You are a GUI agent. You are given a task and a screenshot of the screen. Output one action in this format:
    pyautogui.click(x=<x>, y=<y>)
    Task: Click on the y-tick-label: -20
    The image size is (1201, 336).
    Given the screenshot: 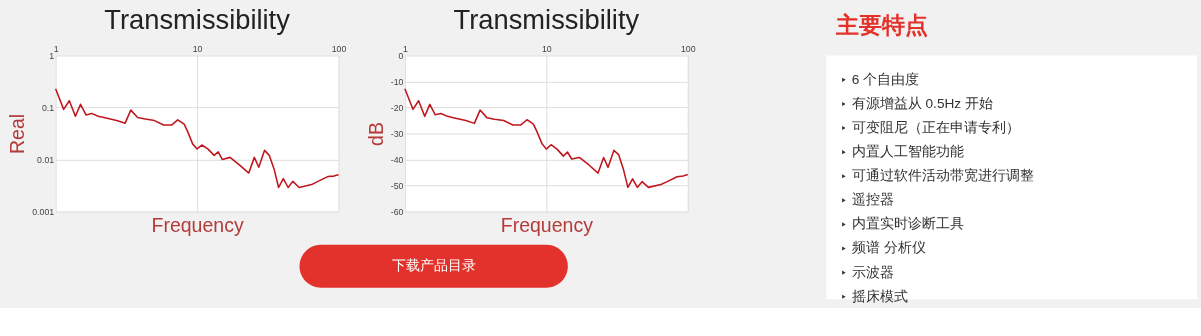 What is the action you would take?
    pyautogui.click(x=397, y=107)
    